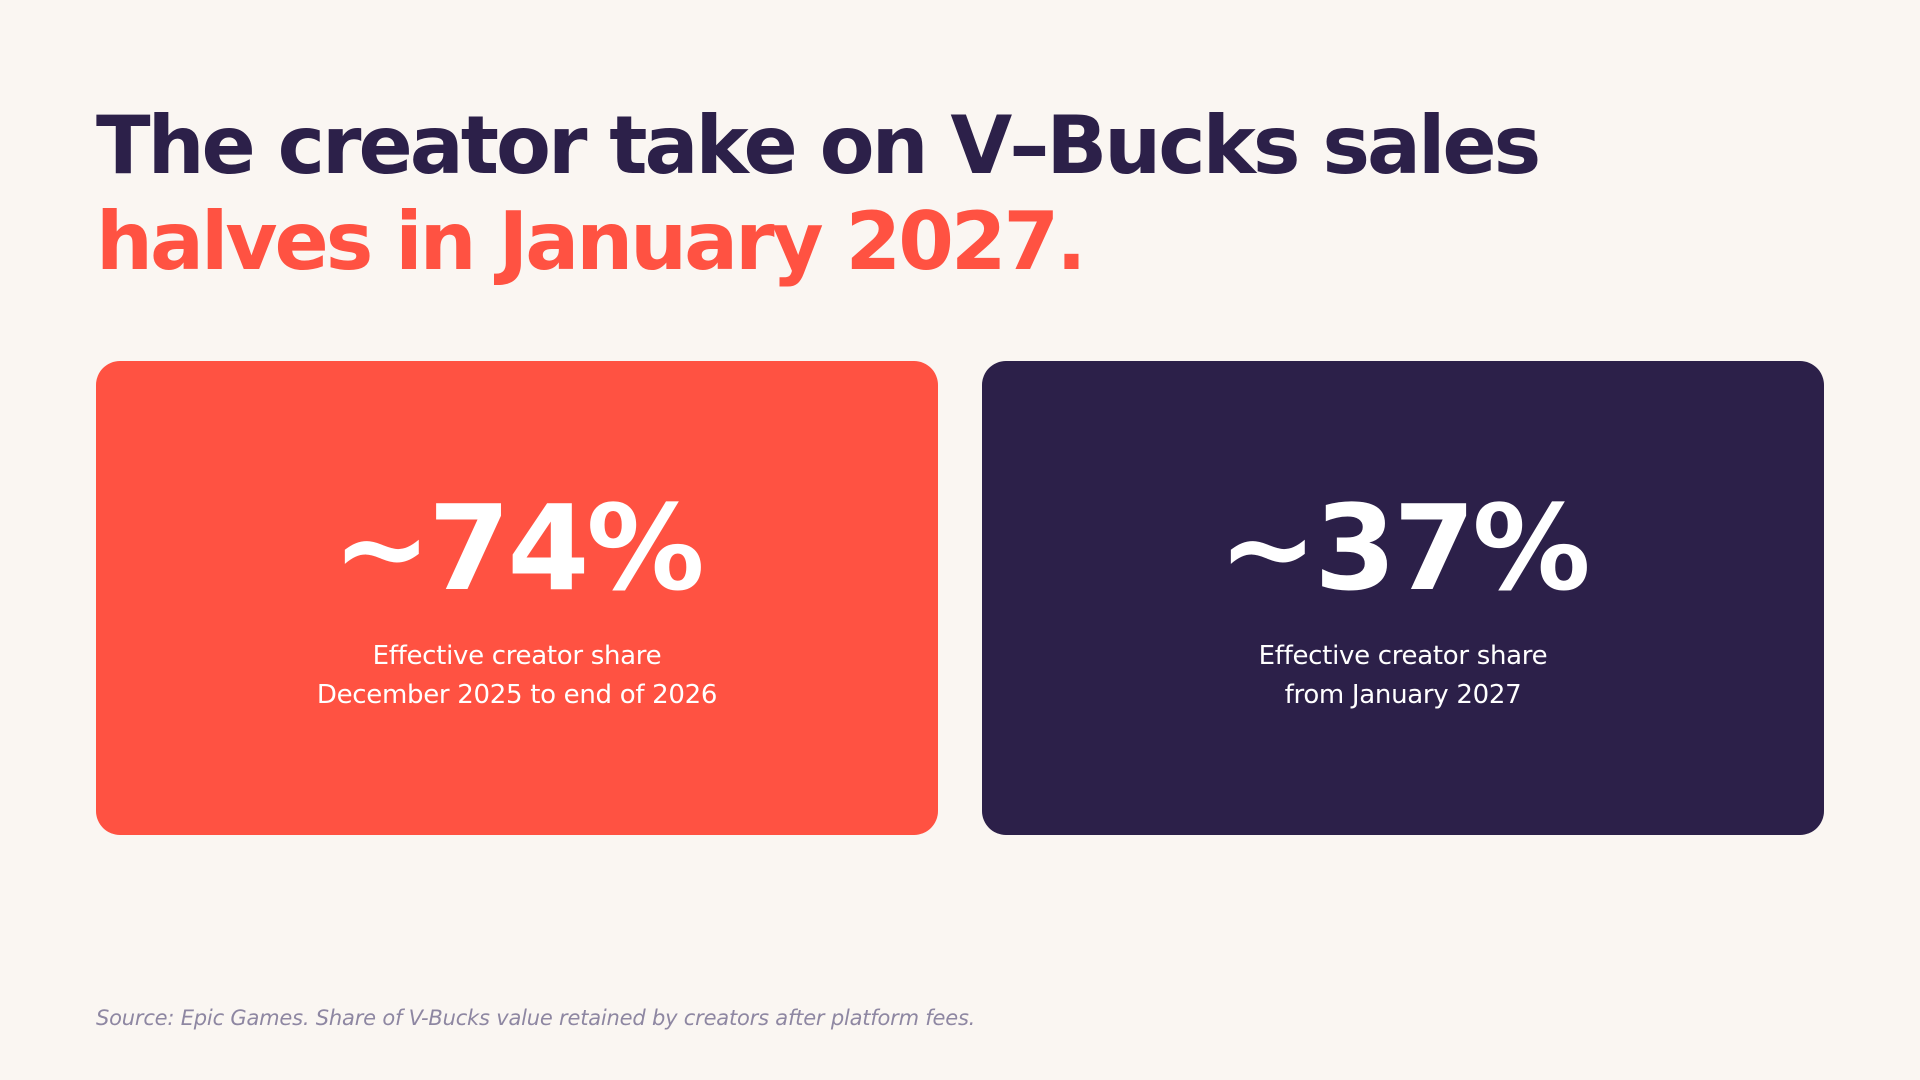  I want to click on stat-label-future-line1: Effective creator share, so click(1403, 656).